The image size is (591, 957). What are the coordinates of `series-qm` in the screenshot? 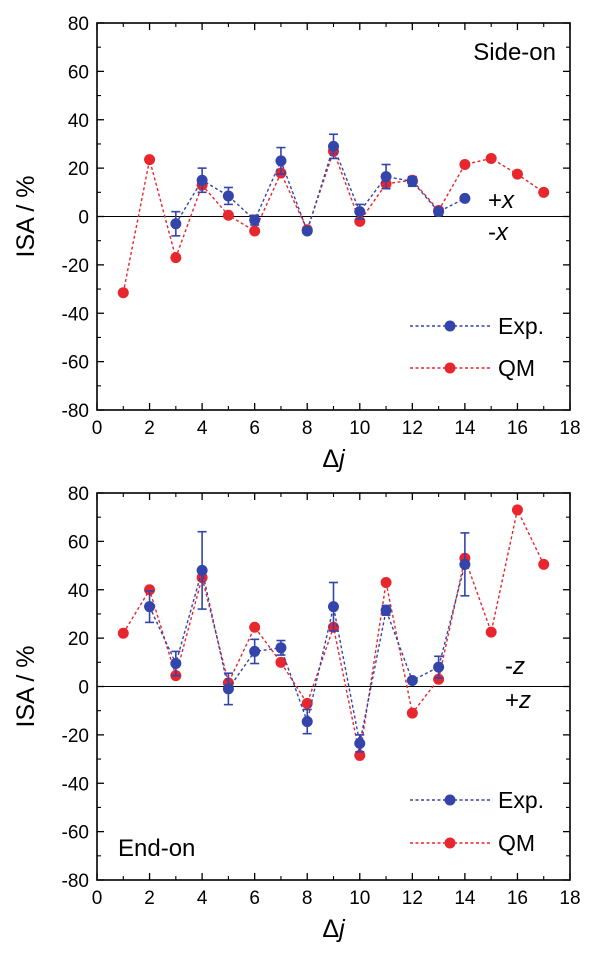 It's located at (333, 222).